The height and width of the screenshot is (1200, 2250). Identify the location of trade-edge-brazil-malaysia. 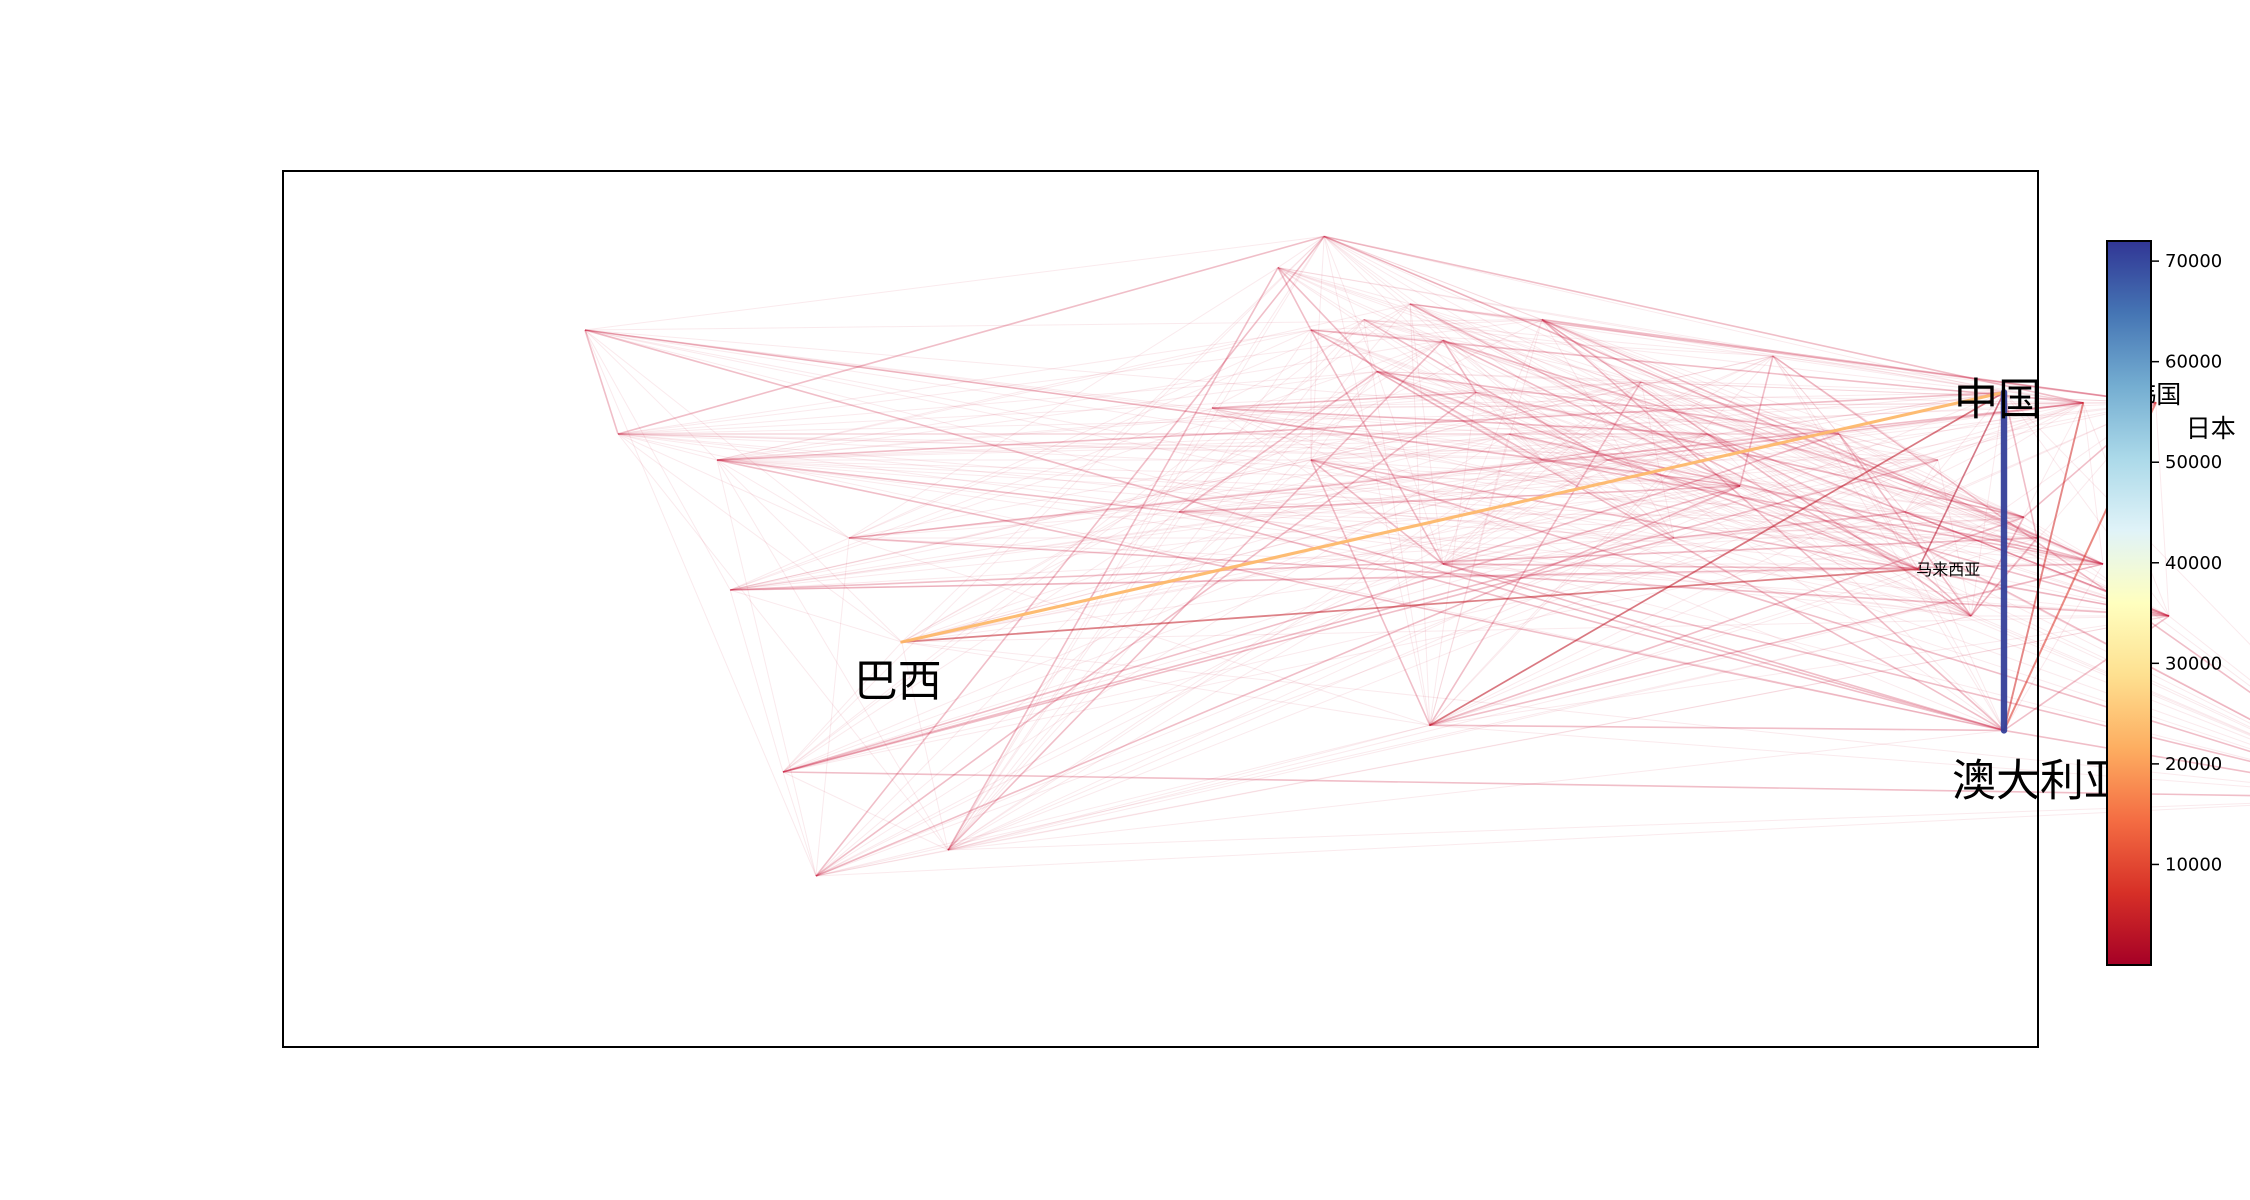
(1410, 605).